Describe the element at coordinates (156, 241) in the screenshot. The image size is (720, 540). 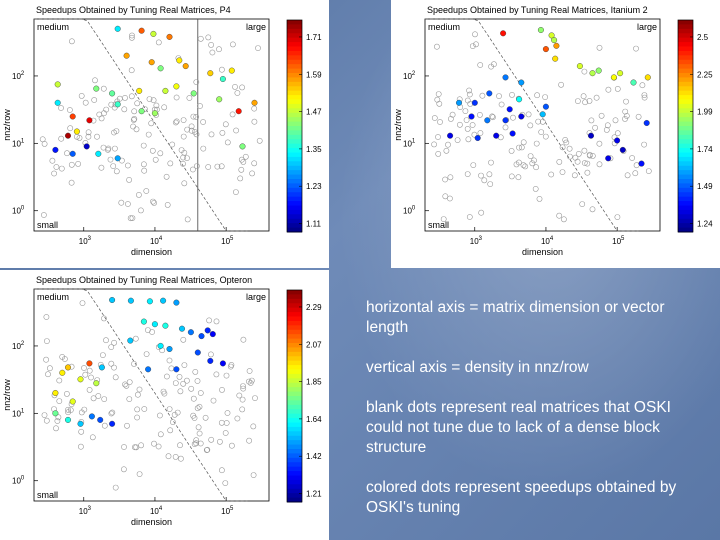
I see `x-tick-label: 104` at that location.